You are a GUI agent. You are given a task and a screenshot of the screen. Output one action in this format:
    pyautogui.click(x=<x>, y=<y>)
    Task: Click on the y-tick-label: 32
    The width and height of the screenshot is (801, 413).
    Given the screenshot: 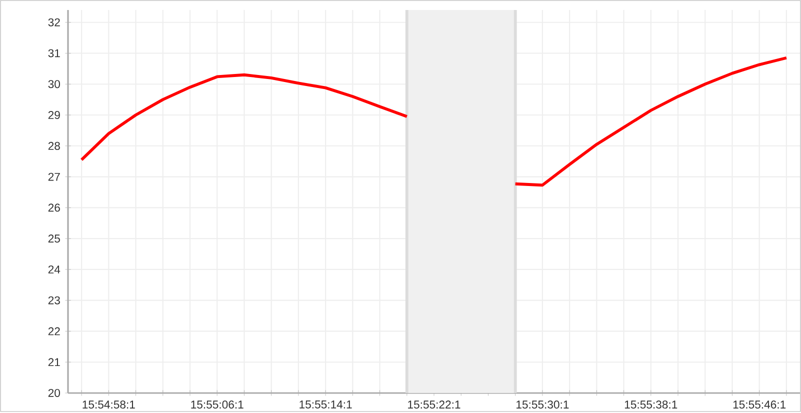 What is the action you would take?
    pyautogui.click(x=54, y=22)
    